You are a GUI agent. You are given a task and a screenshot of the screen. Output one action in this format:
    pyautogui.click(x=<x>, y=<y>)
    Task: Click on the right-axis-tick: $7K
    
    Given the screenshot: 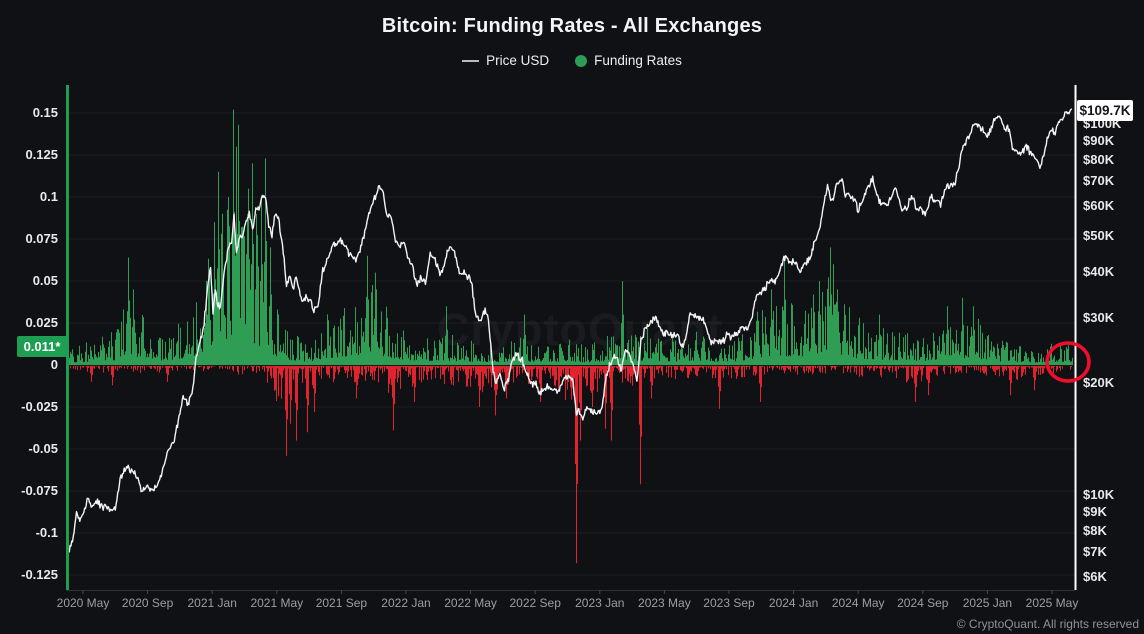 What is the action you would take?
    pyautogui.click(x=1095, y=552)
    